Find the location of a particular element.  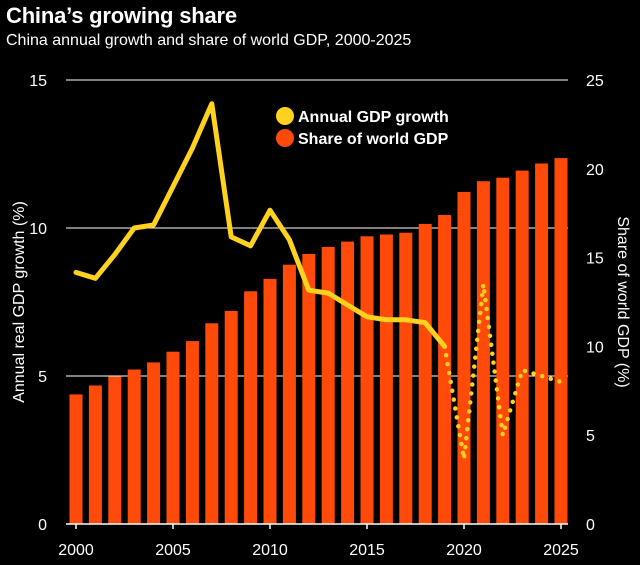

x-tick-label: 2000 is located at coordinates (76, 550).